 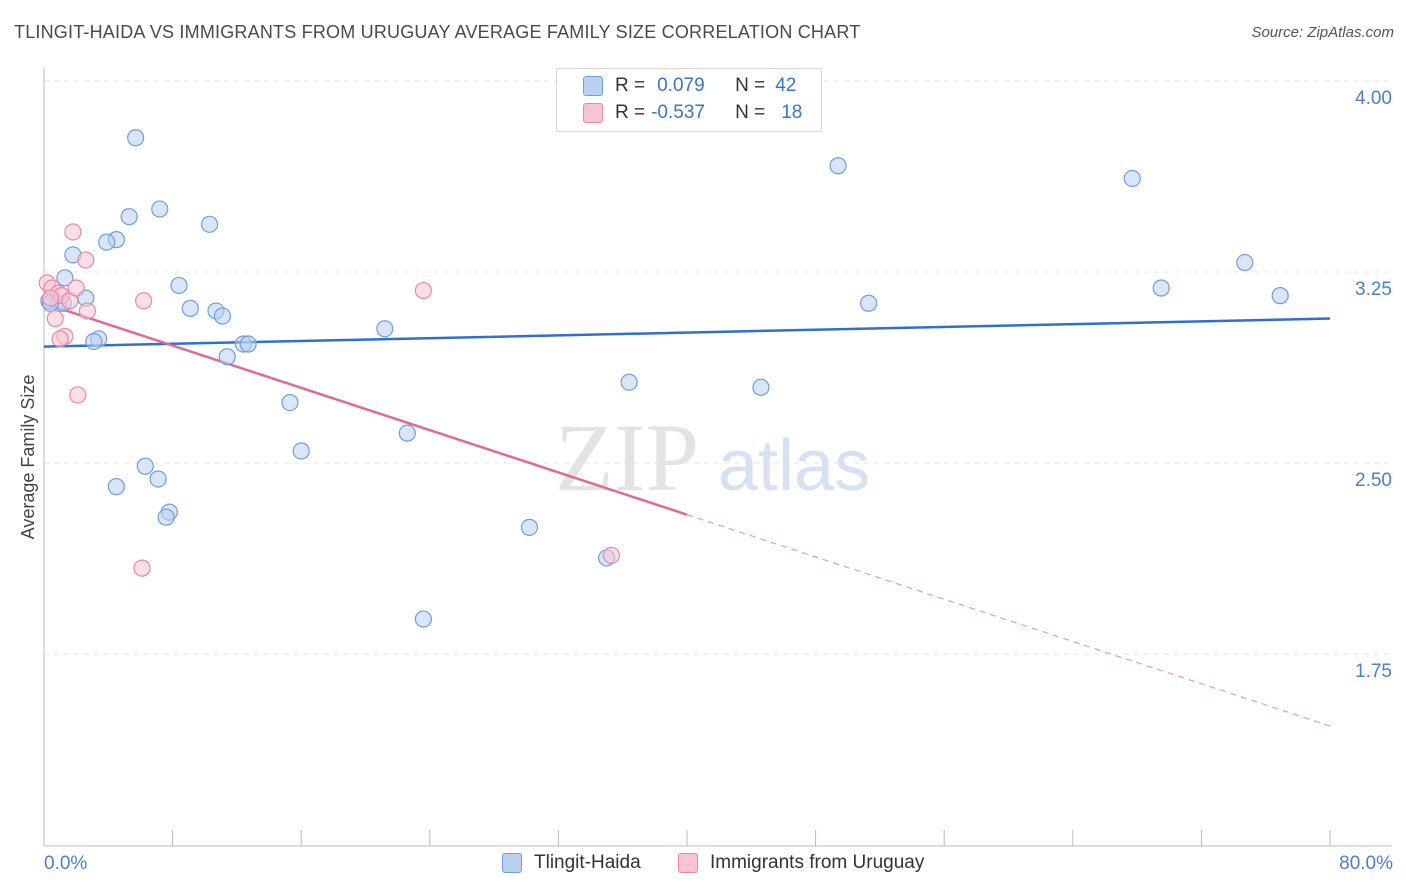 What do you see at coordinates (1373, 671) in the screenshot?
I see `y-tick-label: 1.75` at bounding box center [1373, 671].